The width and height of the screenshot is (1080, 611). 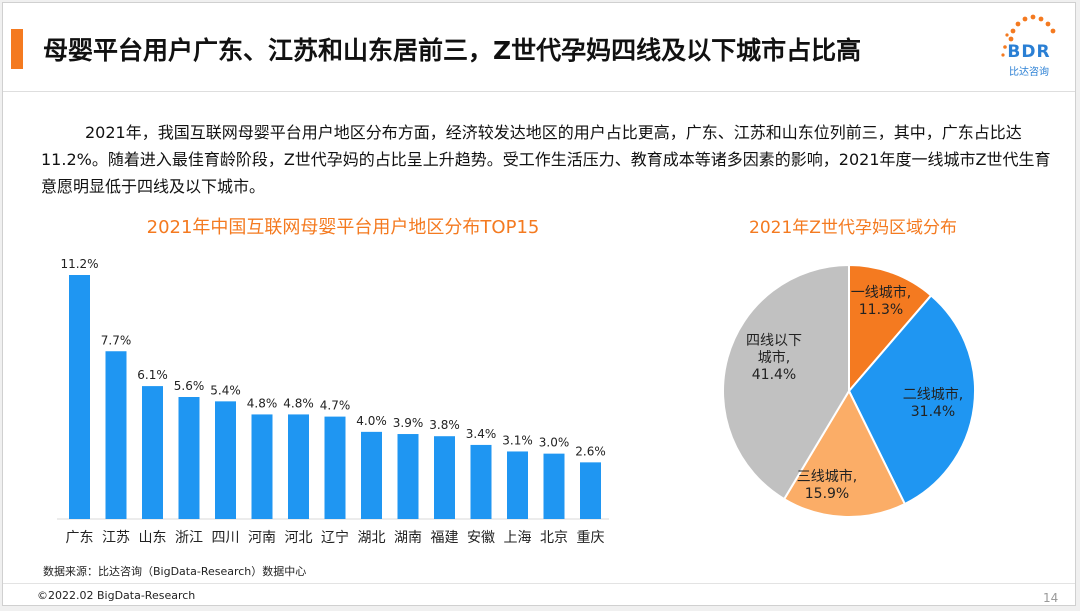 I want to click on bar-data-label: 4.7%, so click(x=335, y=406).